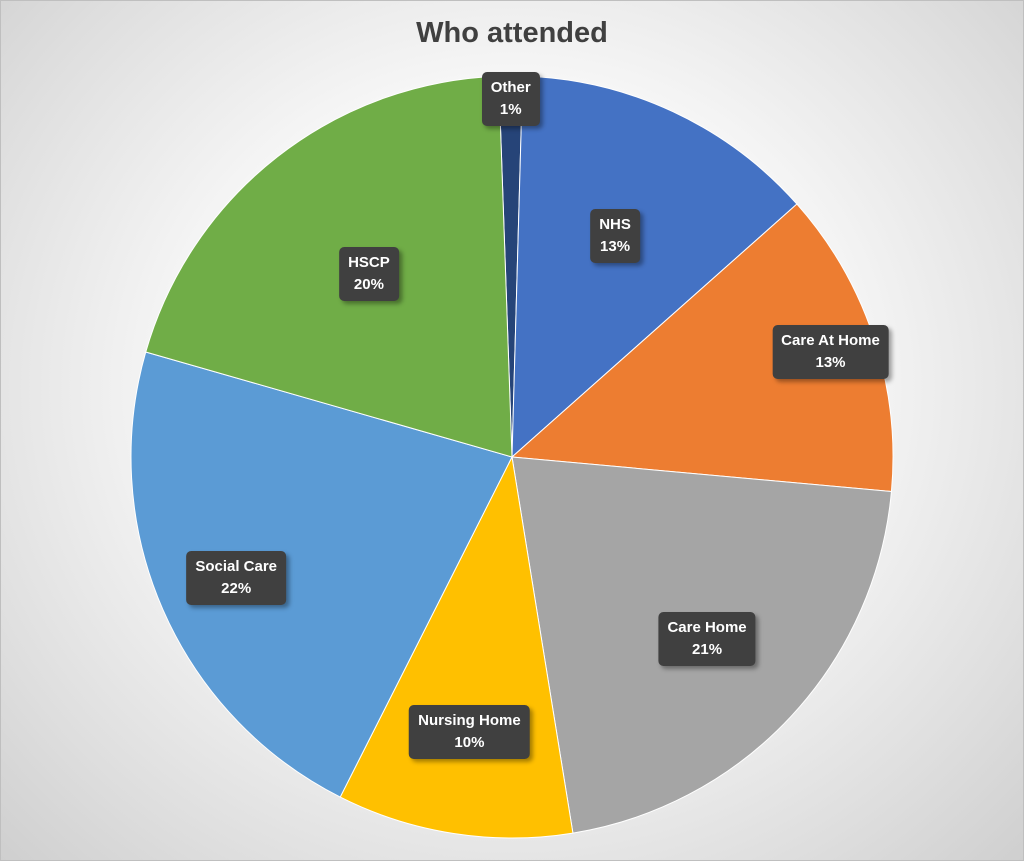 The width and height of the screenshot is (1024, 861). What do you see at coordinates (368, 284) in the screenshot?
I see `data-label-value: 20%` at bounding box center [368, 284].